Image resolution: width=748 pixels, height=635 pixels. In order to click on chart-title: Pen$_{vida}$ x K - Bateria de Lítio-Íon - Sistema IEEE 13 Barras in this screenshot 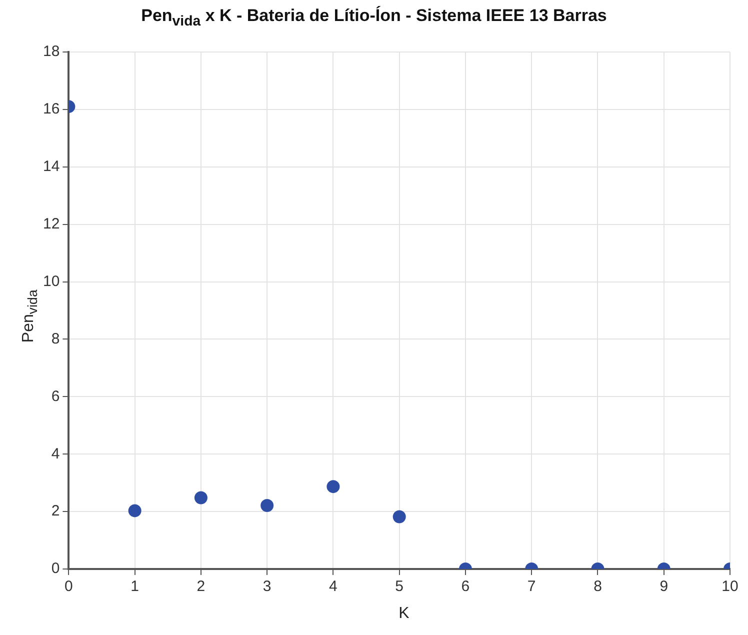, I will do `click(374, 18)`.